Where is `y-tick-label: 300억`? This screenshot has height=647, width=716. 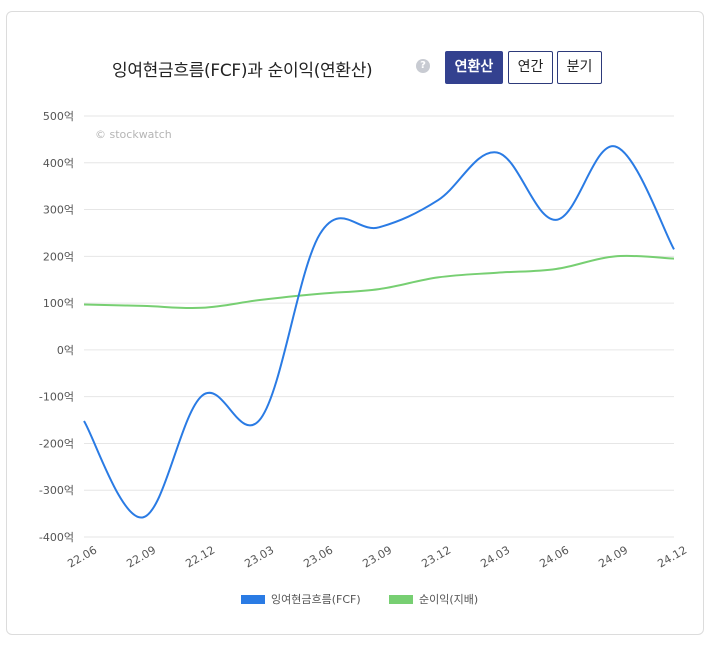 y-tick-label: 300억 is located at coordinates (58, 210).